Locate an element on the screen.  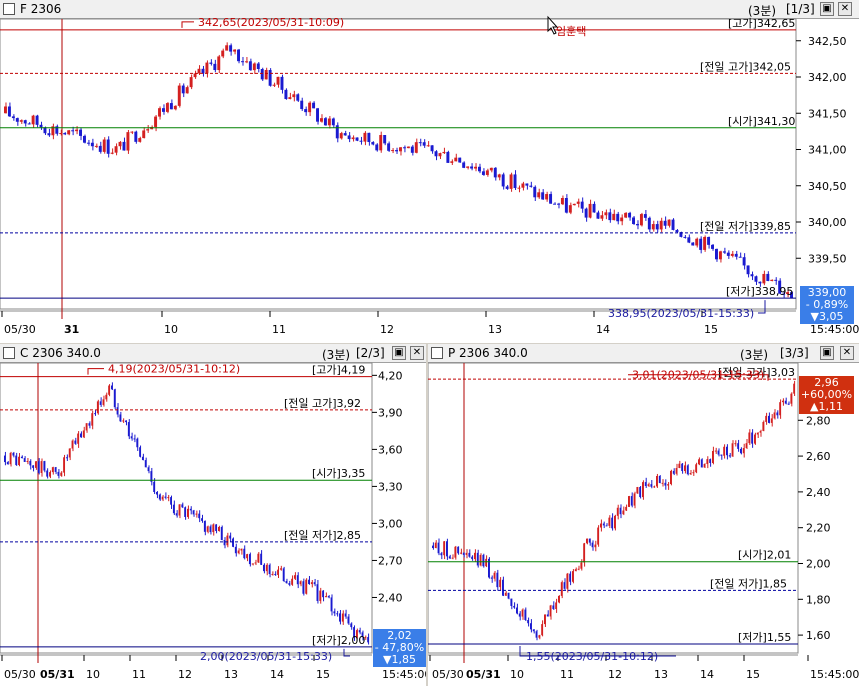
page-indicator: [3/3] is located at coordinates (794, 353).